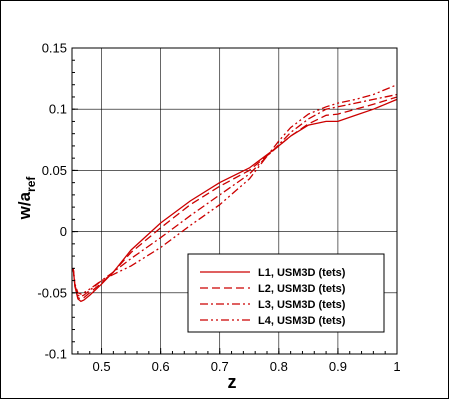 The width and height of the screenshot is (450, 400). What do you see at coordinates (302, 305) in the screenshot?
I see `legend-label-3: L3, USM3D (tets)` at bounding box center [302, 305].